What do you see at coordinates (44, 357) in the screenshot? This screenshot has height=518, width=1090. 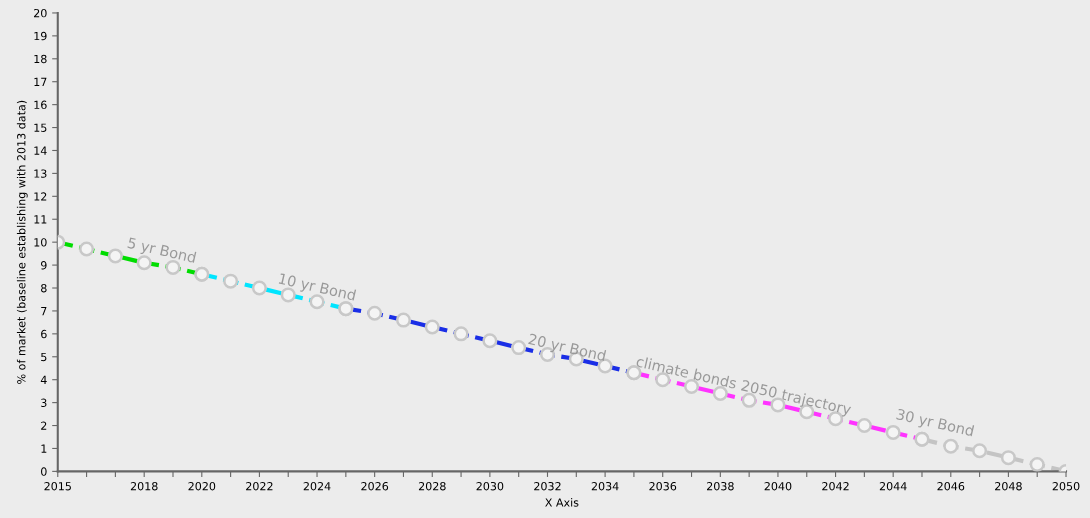 I see `y-tick-label: 5` at bounding box center [44, 357].